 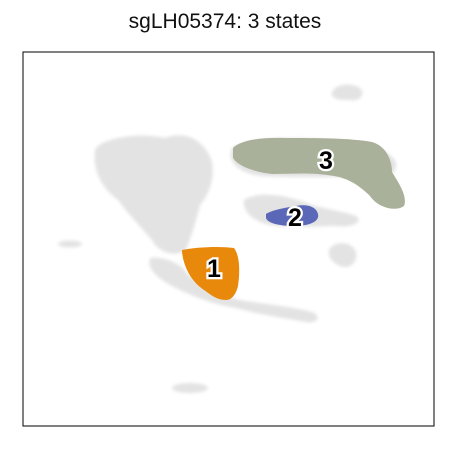 I want to click on state-1-cells, so click(x=211, y=273).